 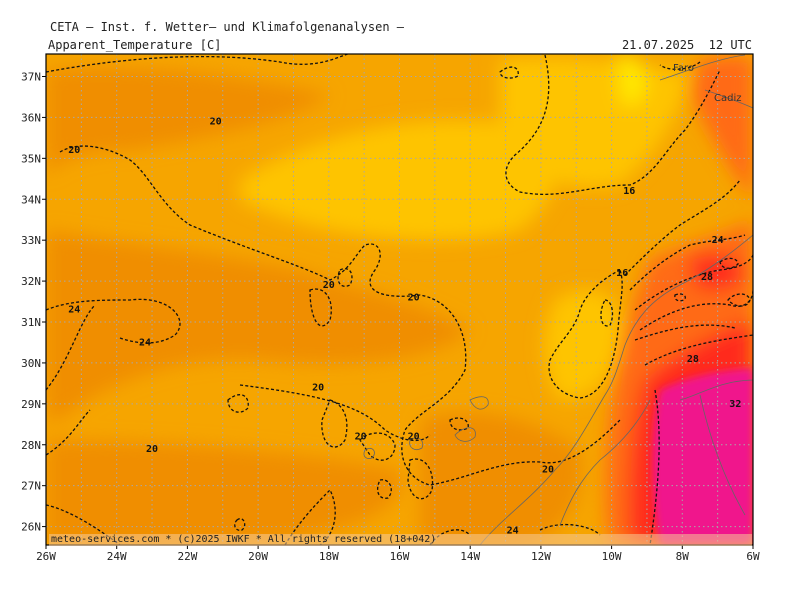 I want to click on lat-tick-label: 37N, so click(x=31, y=77).